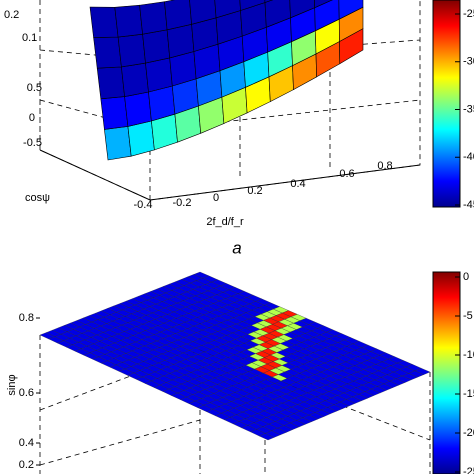 The height and width of the screenshot is (474, 474). Describe the element at coordinates (468, 62) in the screenshot. I see `tick-label: -30` at that location.